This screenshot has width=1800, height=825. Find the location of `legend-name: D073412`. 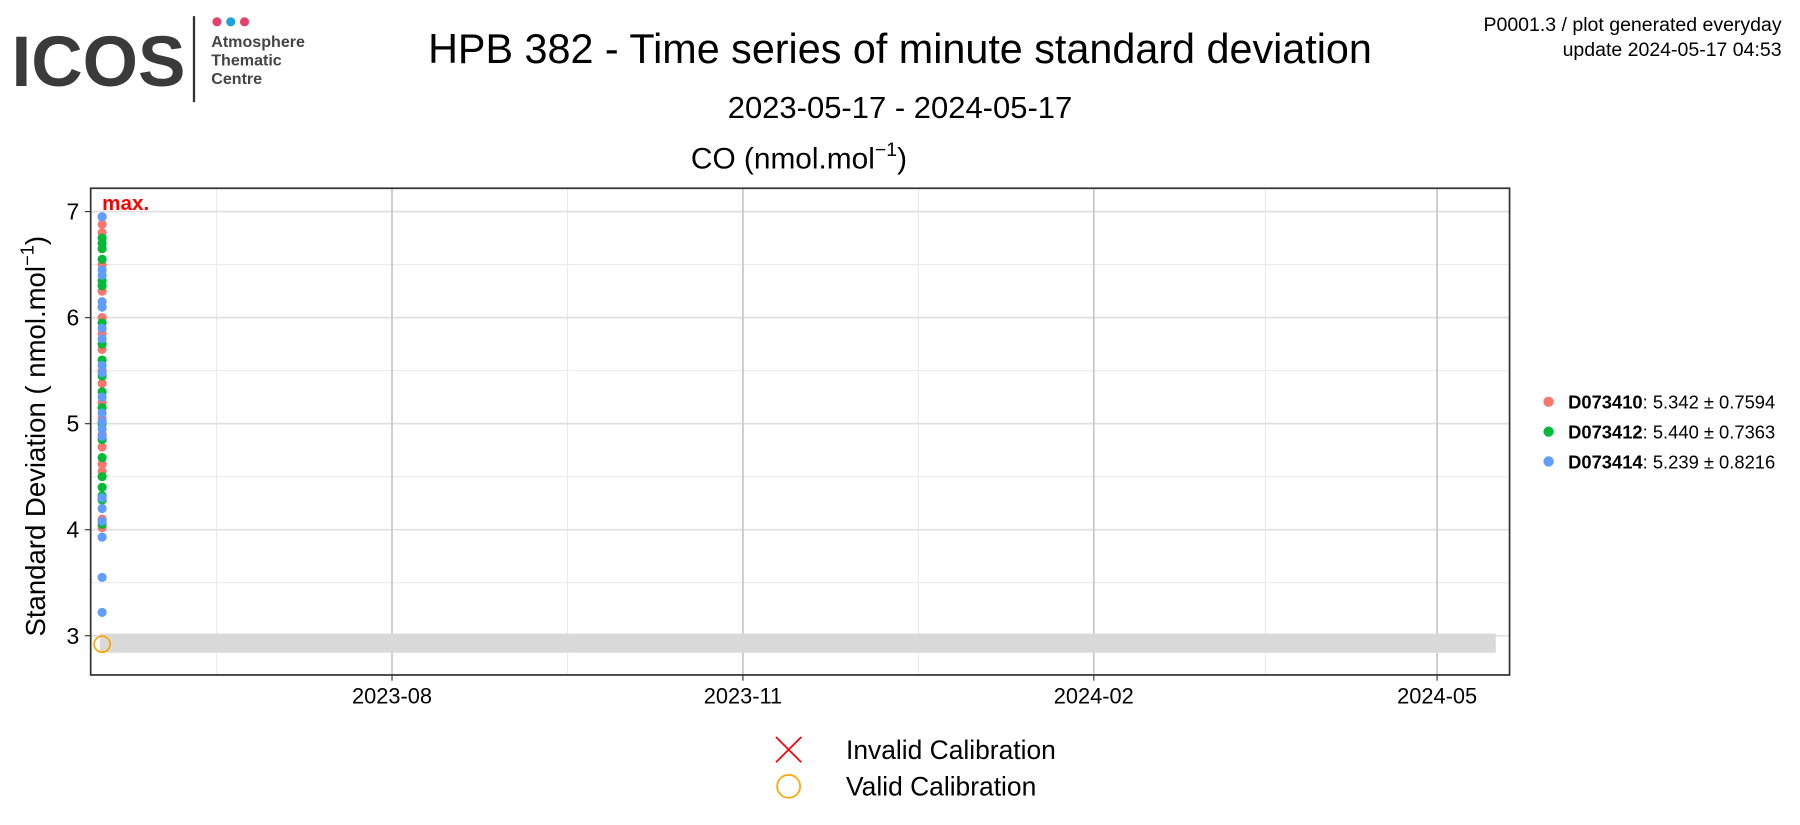

legend-name: D073412 is located at coordinates (1605, 432).